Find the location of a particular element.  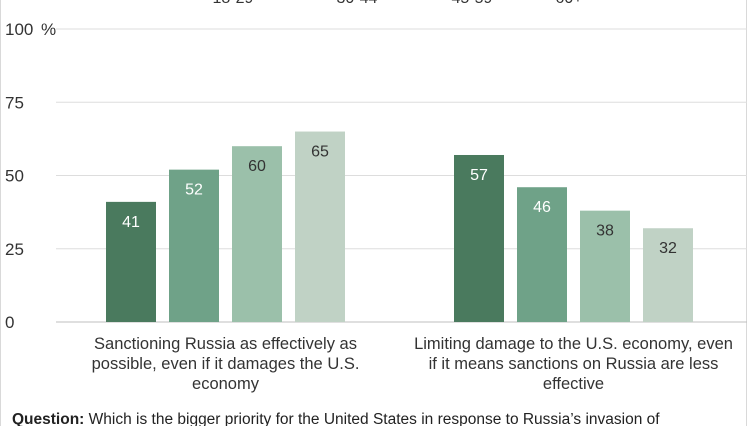

y-unit-label: % is located at coordinates (48, 29).